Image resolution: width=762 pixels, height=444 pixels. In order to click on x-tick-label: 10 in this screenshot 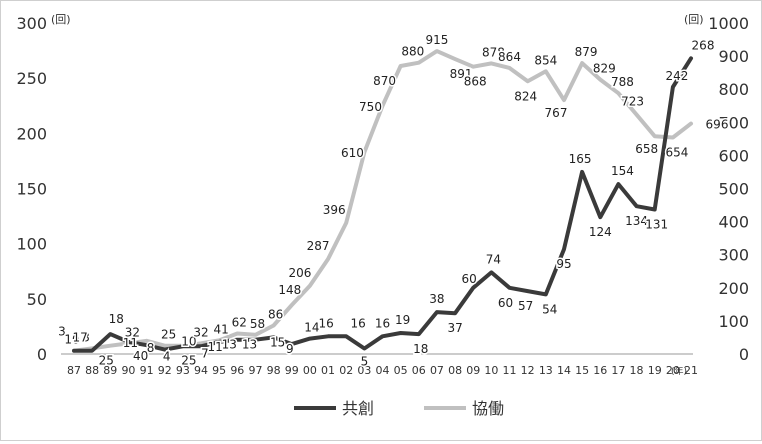, I will do `click(491, 370)`.